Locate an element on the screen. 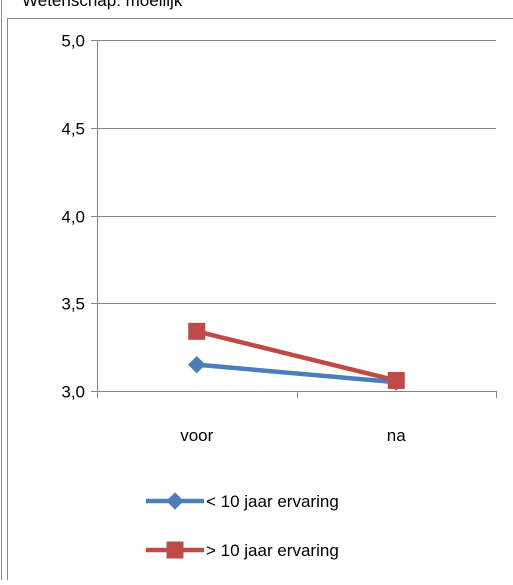 This screenshot has width=513, height=585. y-tick-label: 5,0 is located at coordinates (73, 41).